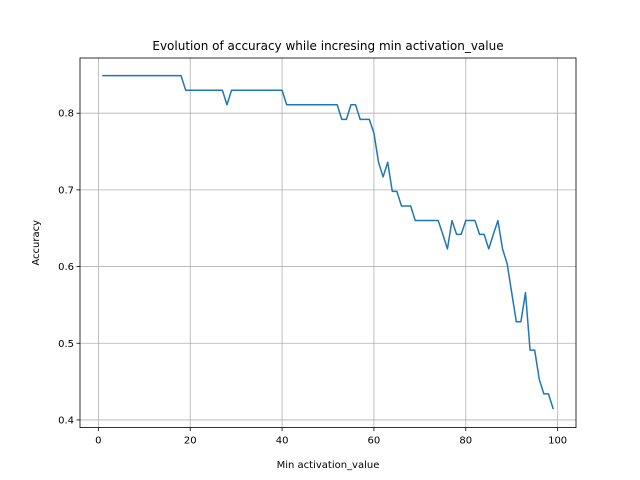  Describe the element at coordinates (66, 190) in the screenshot. I see `y-tick-label: 0.7` at that location.